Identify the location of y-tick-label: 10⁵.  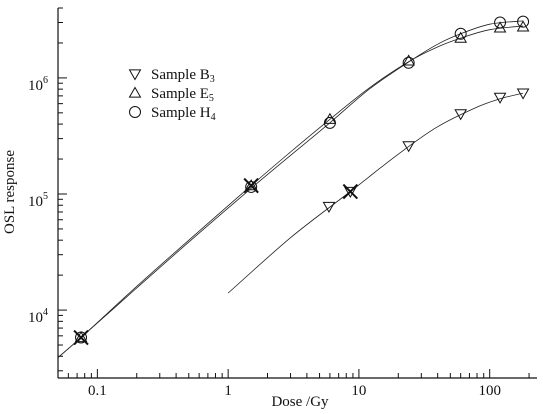
(38, 200).